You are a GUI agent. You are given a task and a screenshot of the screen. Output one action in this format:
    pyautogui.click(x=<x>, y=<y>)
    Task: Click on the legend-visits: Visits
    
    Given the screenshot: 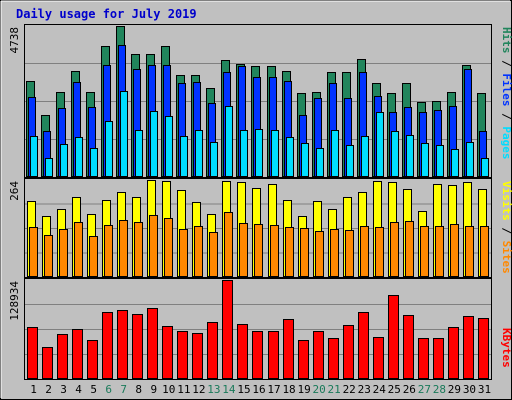 What is the action you would take?
    pyautogui.click(x=506, y=201)
    